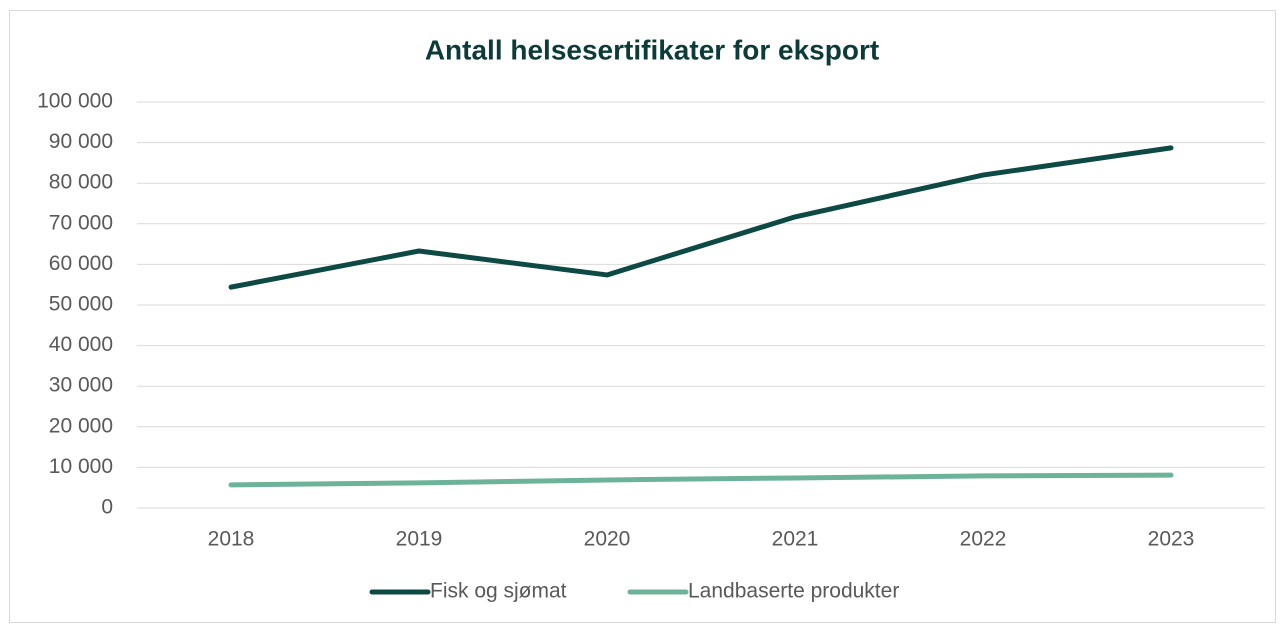 The image size is (1284, 624). What do you see at coordinates (81, 425) in the screenshot?
I see `y-tick-label: 20 000` at bounding box center [81, 425].